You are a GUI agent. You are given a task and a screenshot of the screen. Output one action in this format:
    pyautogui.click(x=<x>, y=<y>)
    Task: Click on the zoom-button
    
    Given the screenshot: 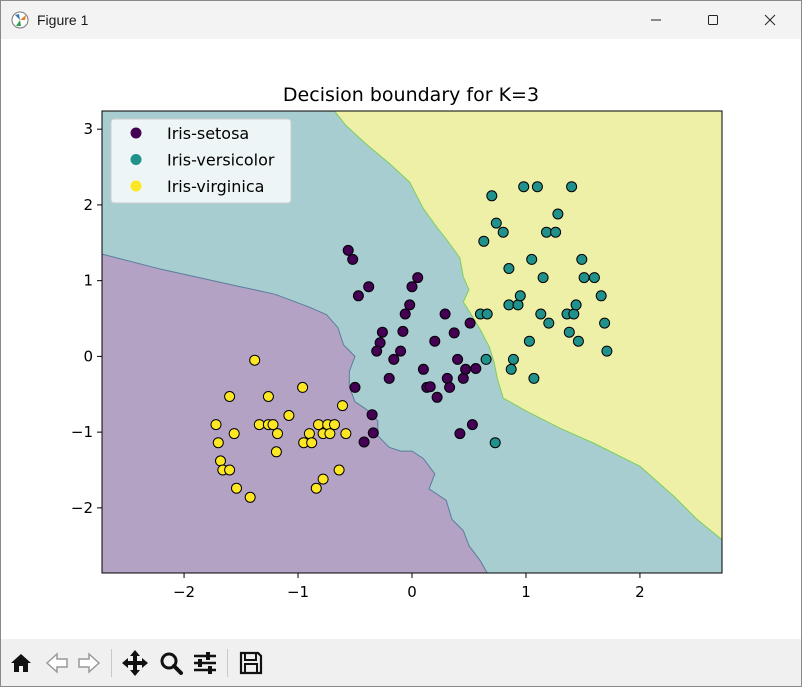 What is the action you would take?
    pyautogui.click(x=171, y=663)
    